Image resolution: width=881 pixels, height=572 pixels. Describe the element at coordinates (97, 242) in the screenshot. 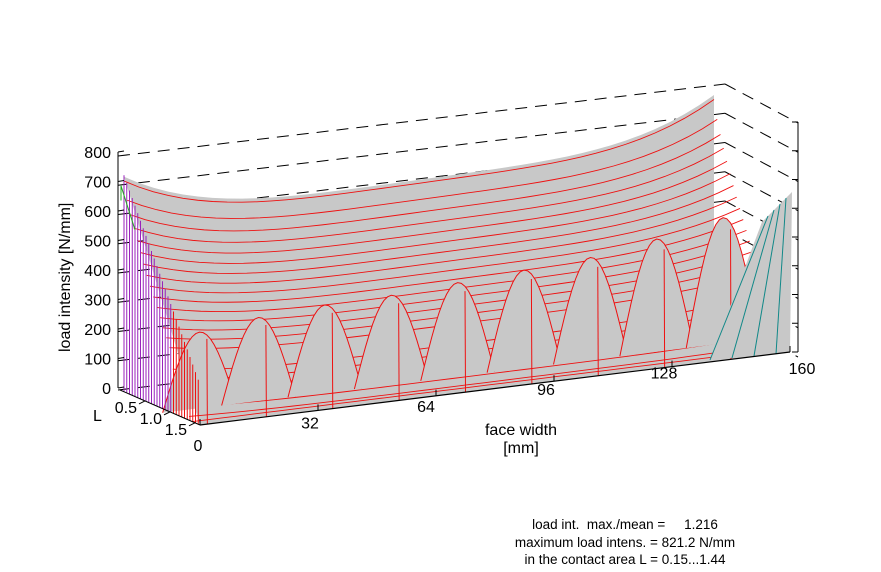

I see `z-tick-label: 500` at that location.